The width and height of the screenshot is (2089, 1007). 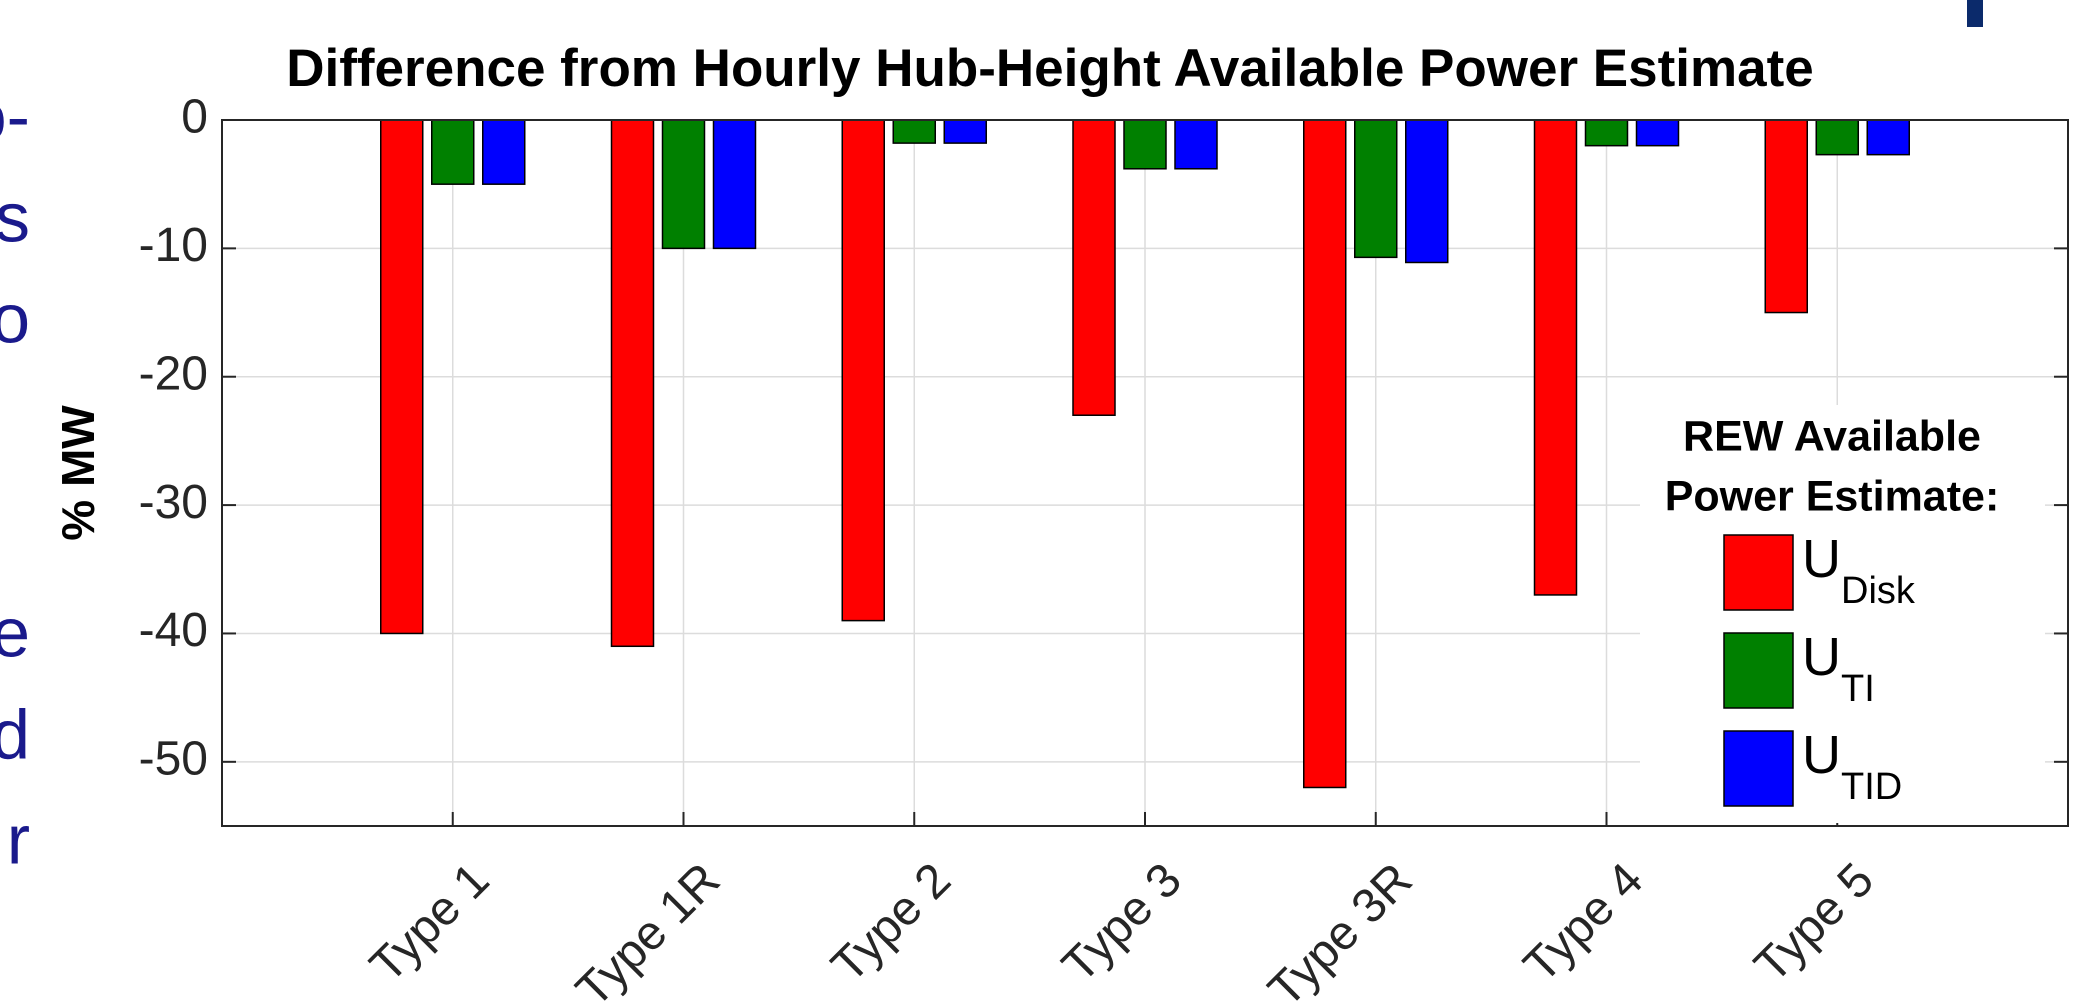 What do you see at coordinates (1878, 591) in the screenshot?
I see `legend-label-sub: Disk` at bounding box center [1878, 591].